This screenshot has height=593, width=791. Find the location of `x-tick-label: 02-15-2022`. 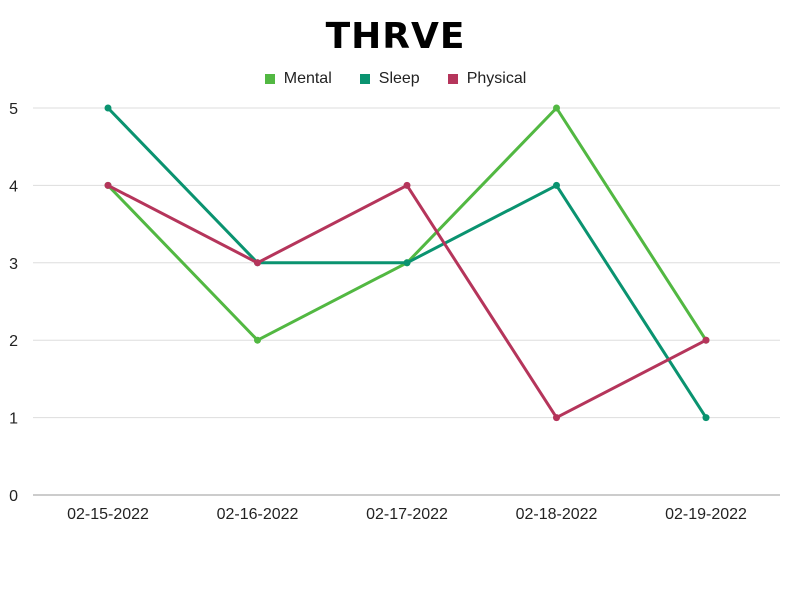

x-tick-label: 02-15-2022 is located at coordinates (108, 514).